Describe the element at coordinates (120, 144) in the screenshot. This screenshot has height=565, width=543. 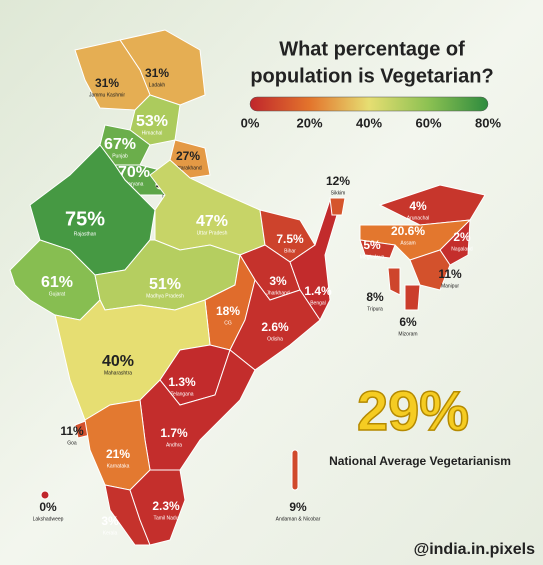
I see `region-value: 67%` at that location.